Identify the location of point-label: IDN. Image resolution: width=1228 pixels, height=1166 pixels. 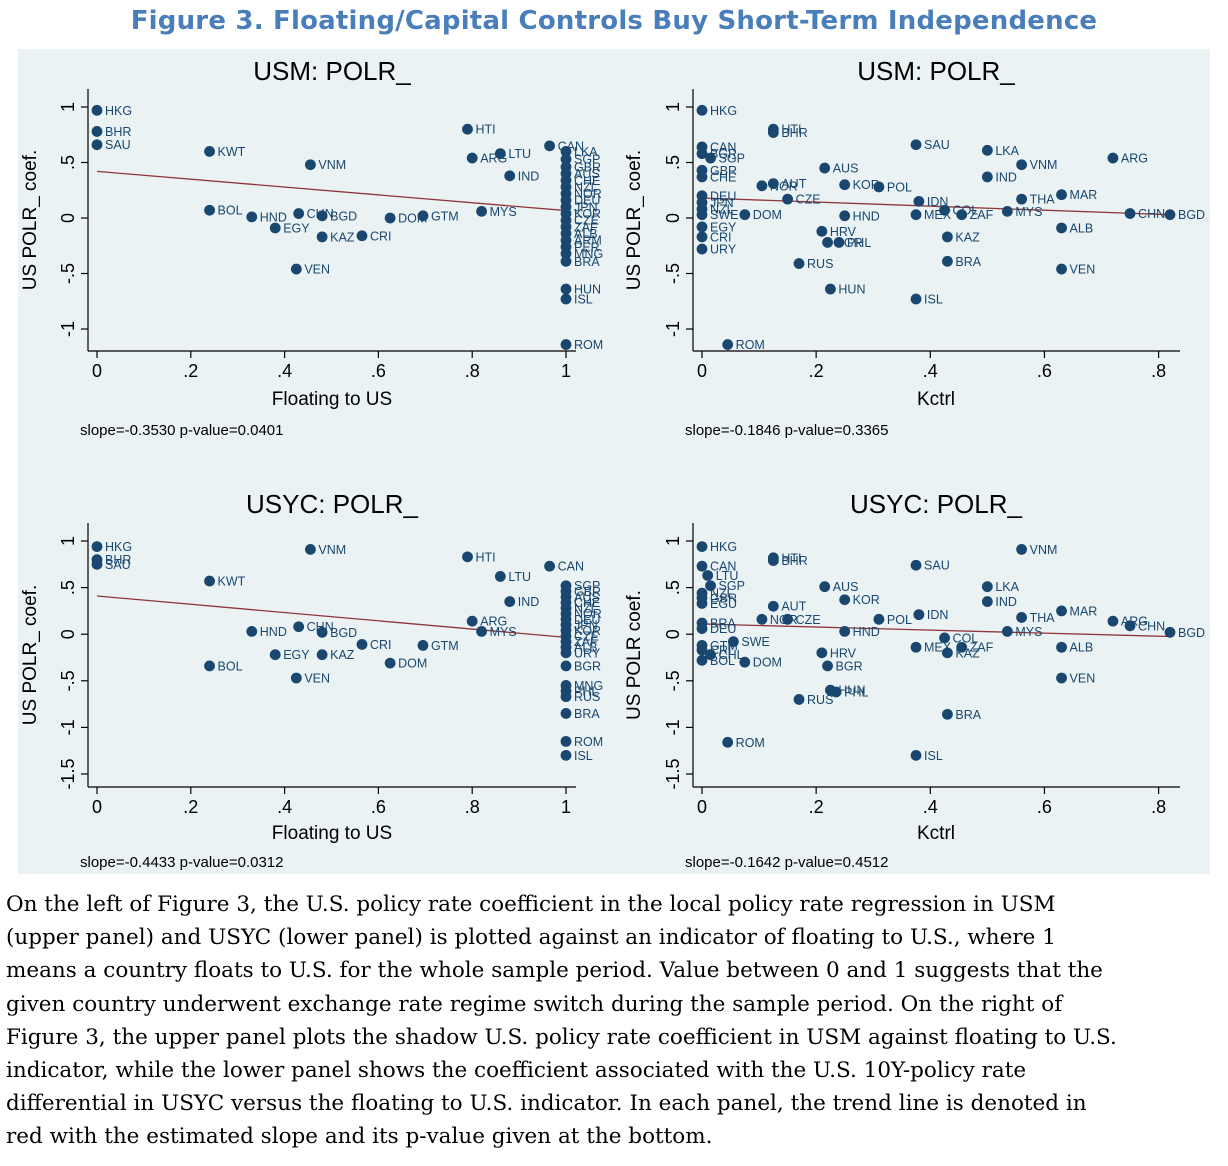
(938, 615).